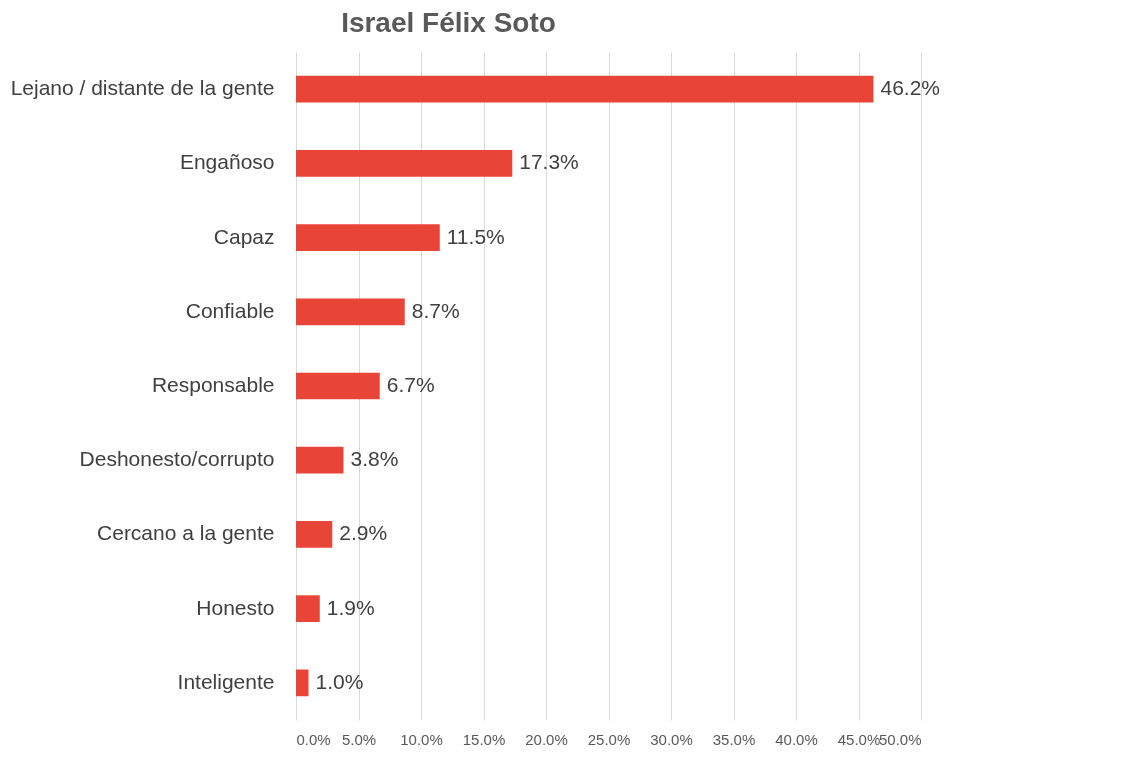  What do you see at coordinates (475, 236) in the screenshot?
I see `data-label: 11.5%` at bounding box center [475, 236].